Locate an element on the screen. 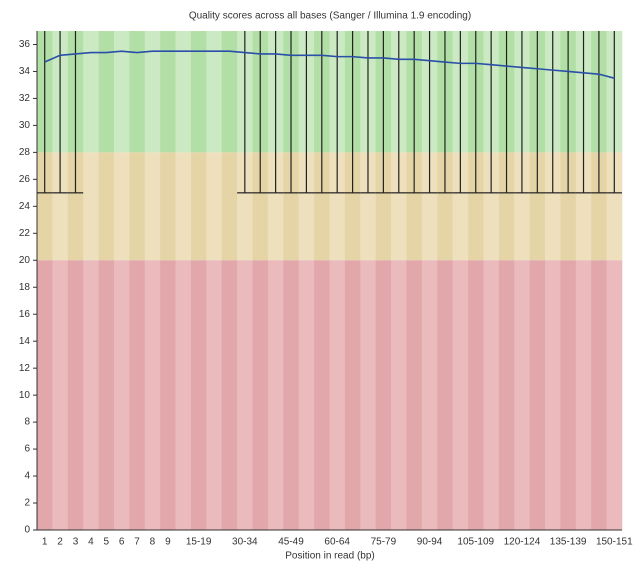  x-tick-label: 1 is located at coordinates (45, 542).